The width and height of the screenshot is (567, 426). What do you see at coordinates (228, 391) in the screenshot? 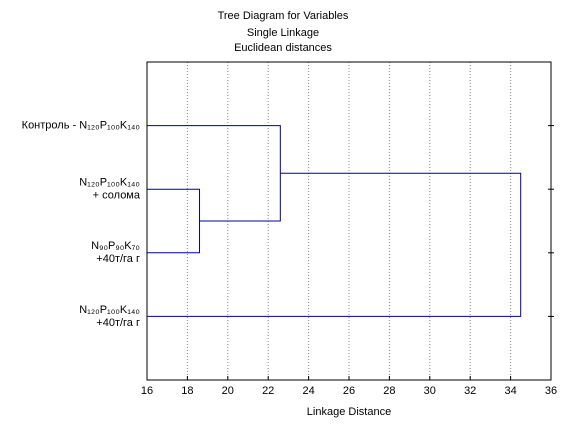
I see `x-tick-label: 20` at bounding box center [228, 391].